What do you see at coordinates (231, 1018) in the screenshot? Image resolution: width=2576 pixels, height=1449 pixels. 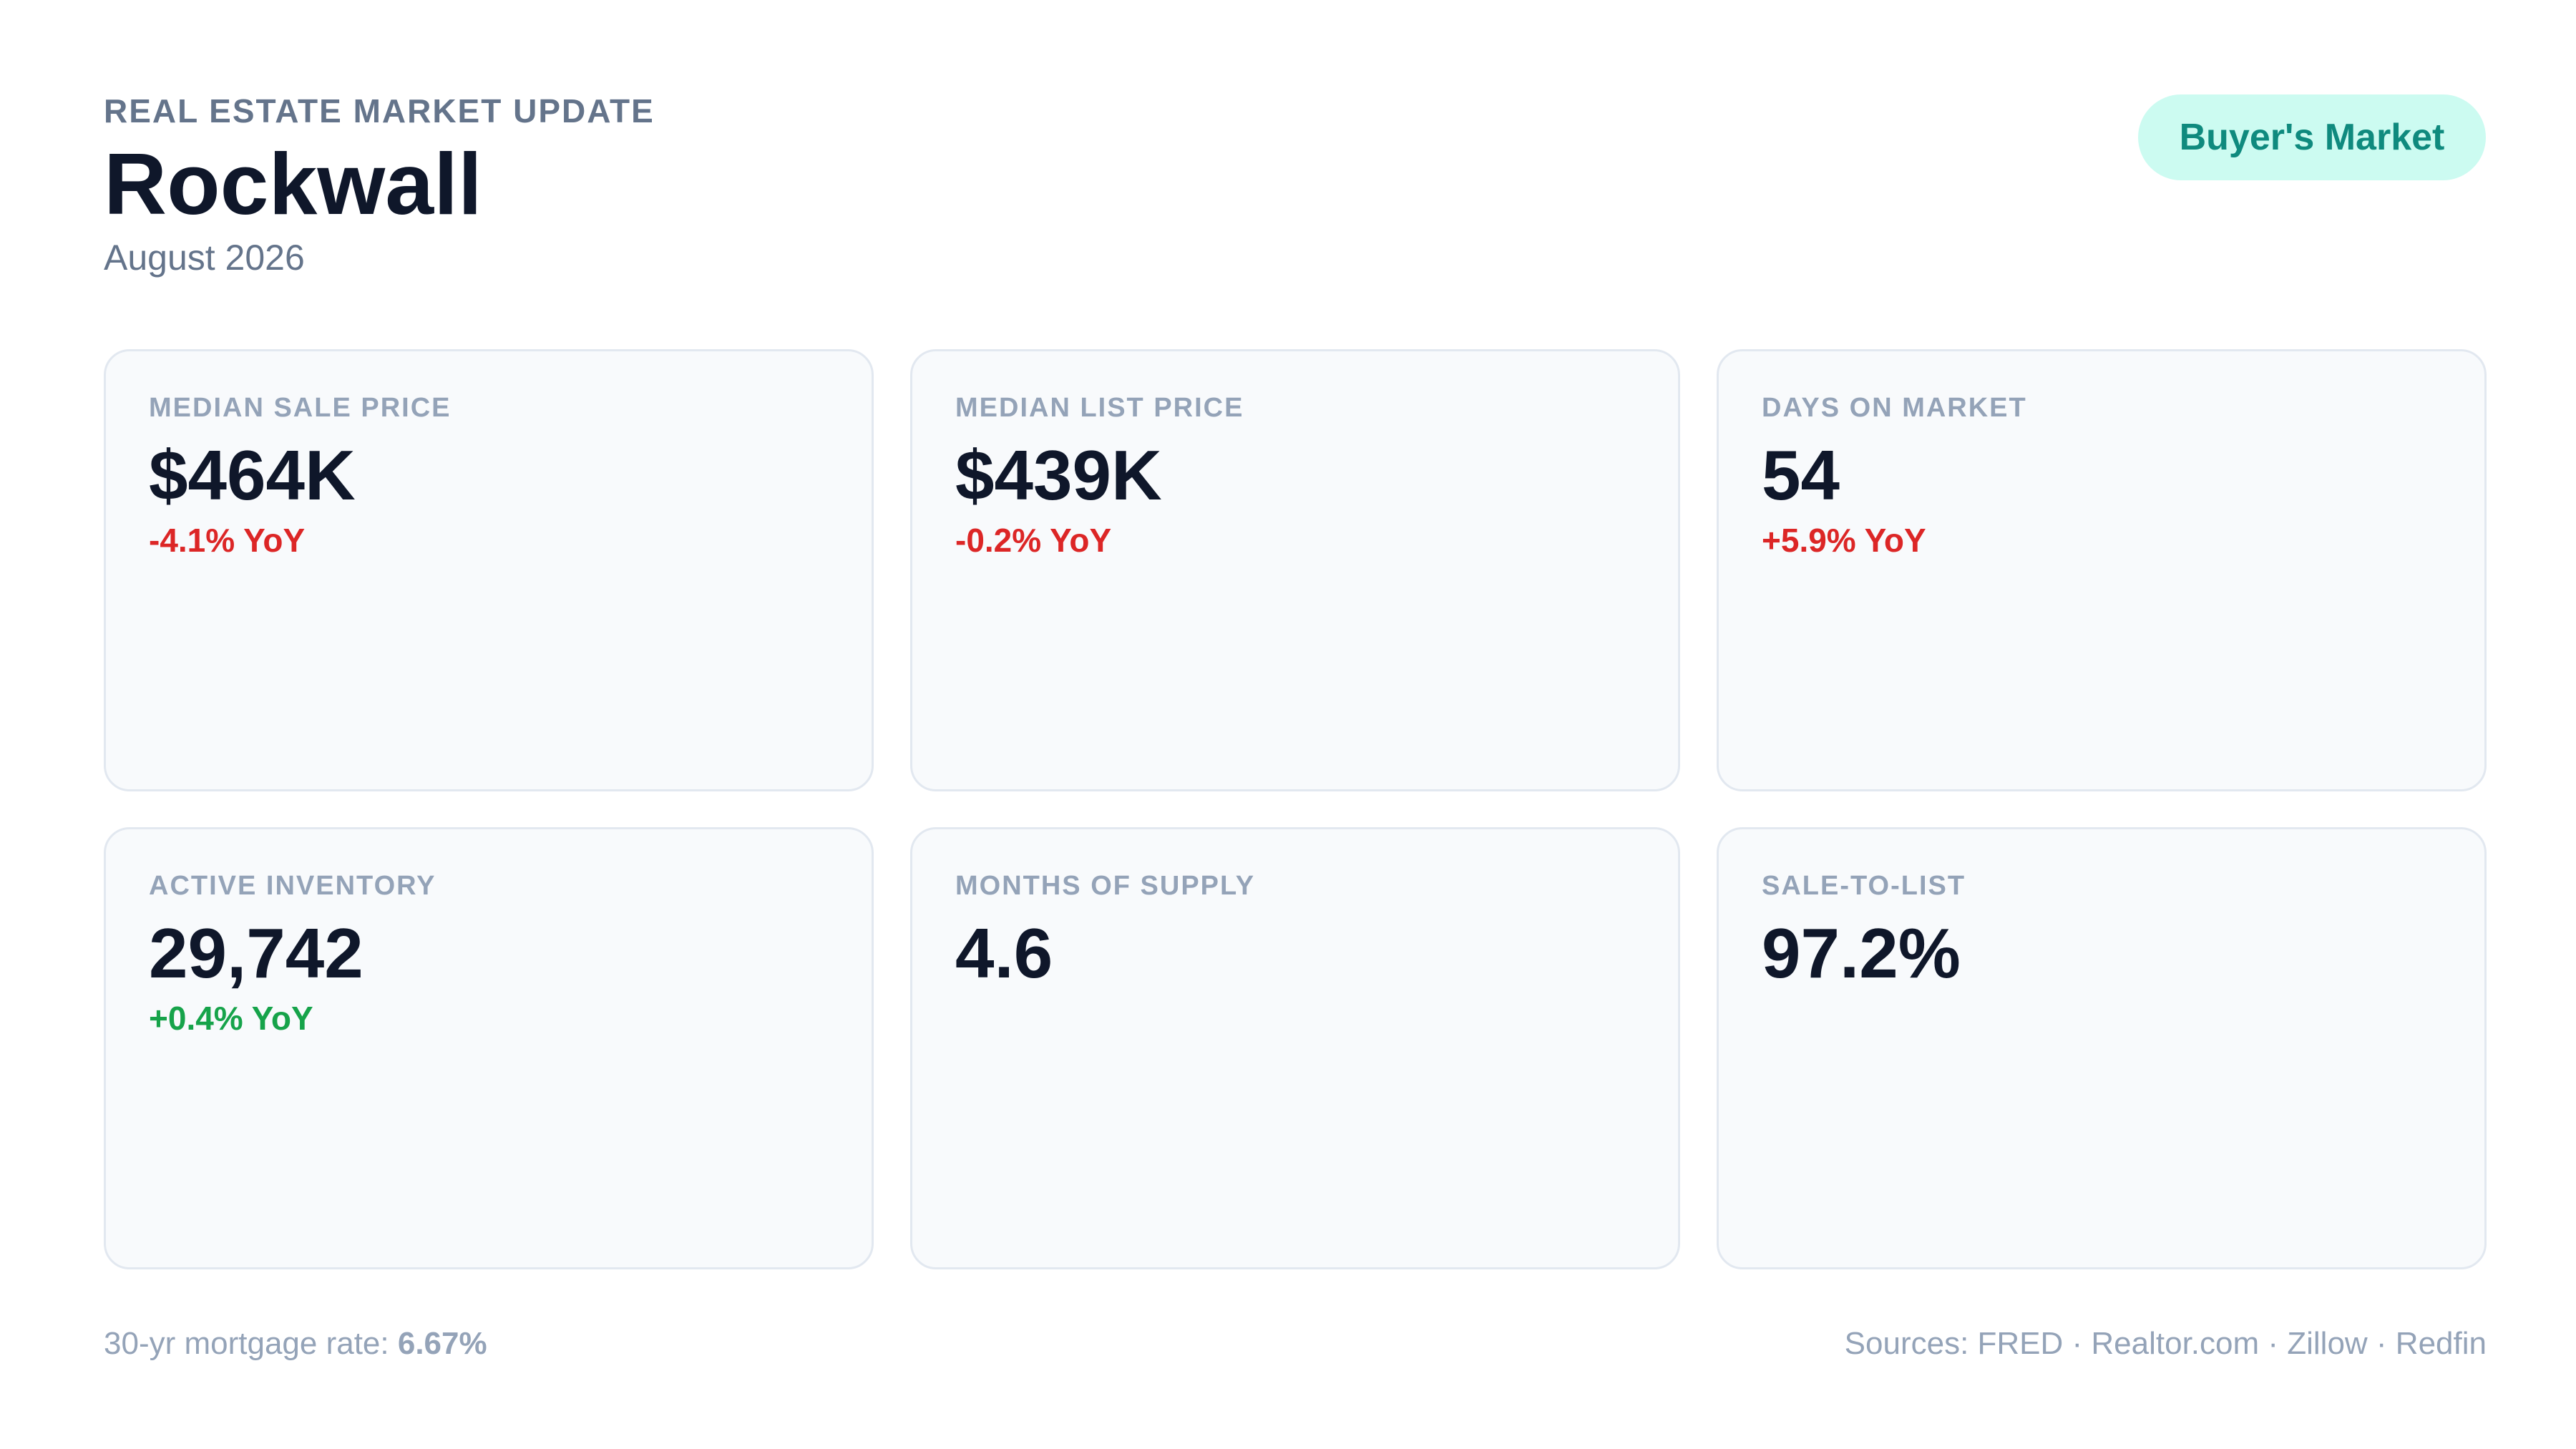 I see `metric-change: +0.4% YoY` at bounding box center [231, 1018].